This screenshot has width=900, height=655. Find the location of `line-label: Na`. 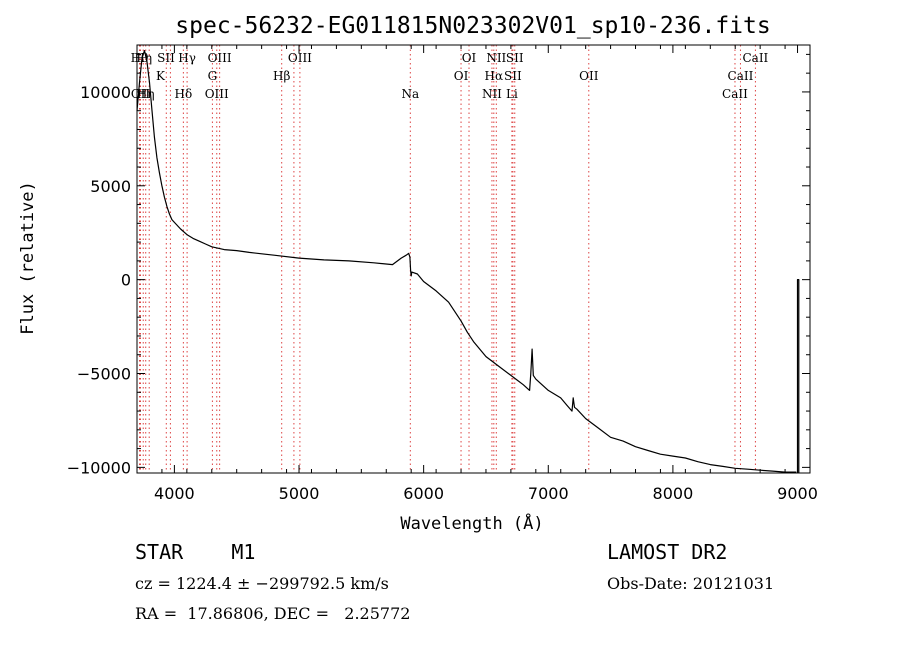

line-label: Na is located at coordinates (410, 94).